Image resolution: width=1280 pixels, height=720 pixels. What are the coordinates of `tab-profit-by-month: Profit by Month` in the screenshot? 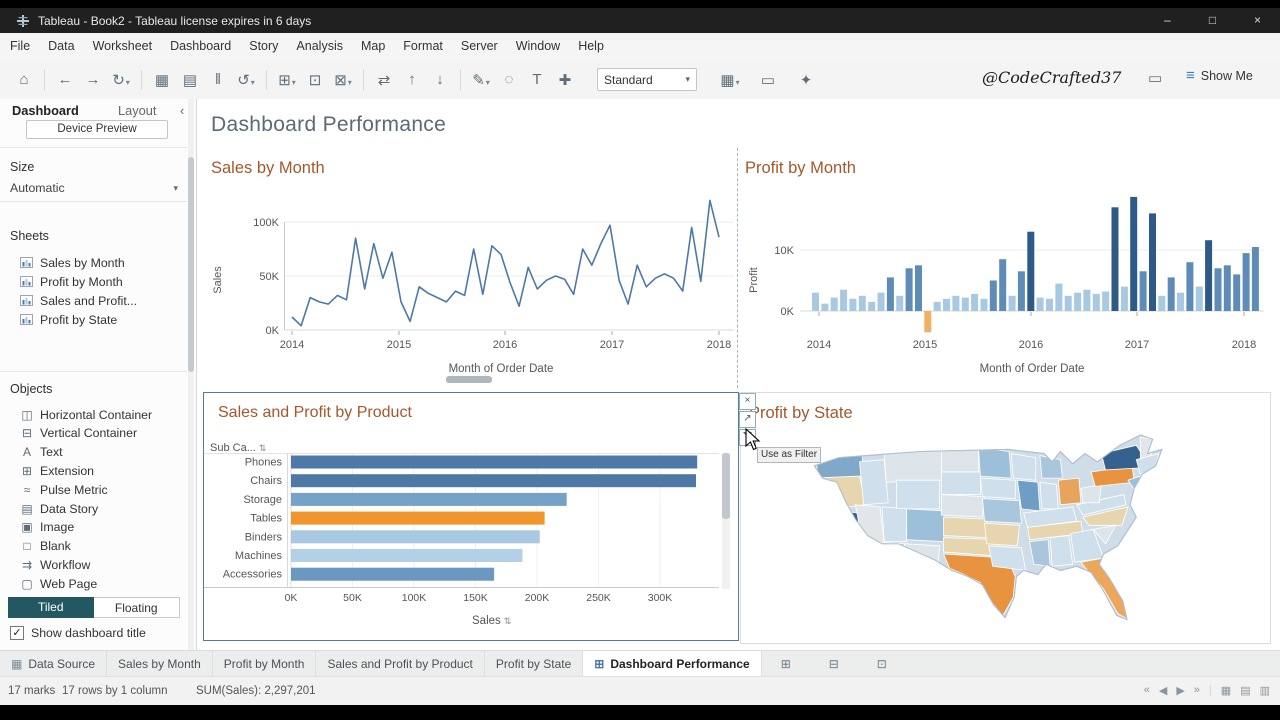 It's located at (265, 664).